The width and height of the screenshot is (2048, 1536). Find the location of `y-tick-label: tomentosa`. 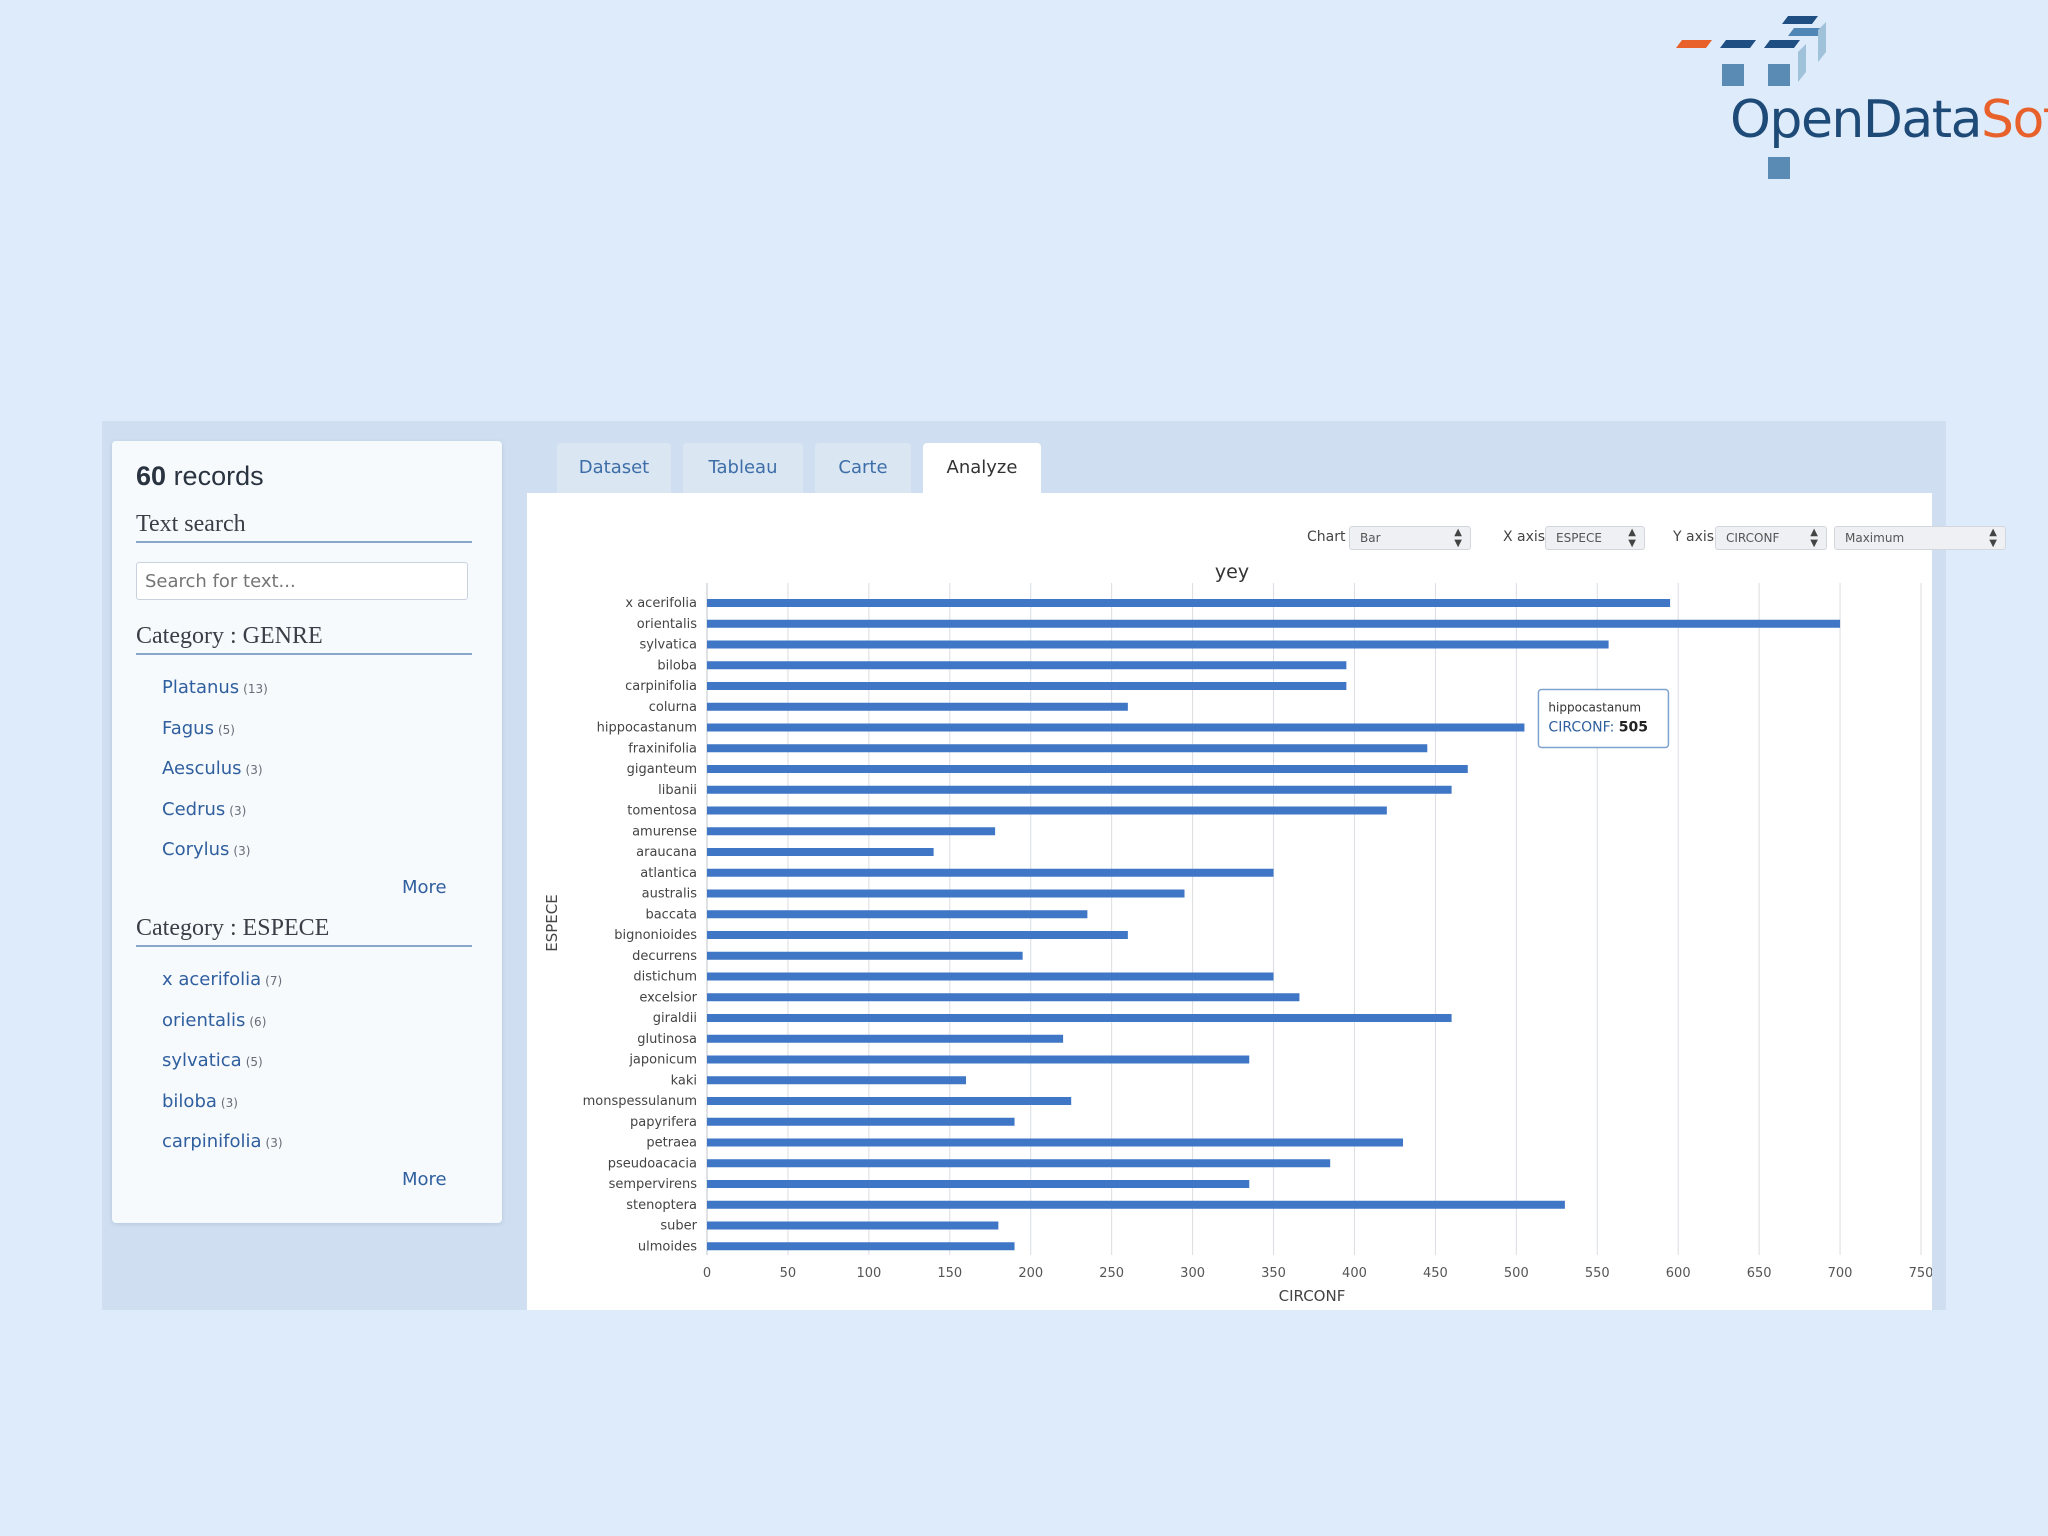

y-tick-label: tomentosa is located at coordinates (662, 811).